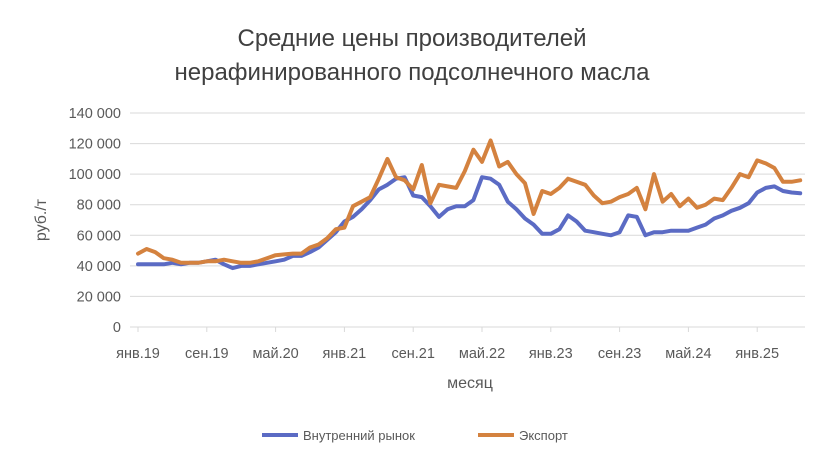 This screenshot has width=825, height=466. What do you see at coordinates (688, 354) in the screenshot?
I see `x-tick-label: май.24` at bounding box center [688, 354].